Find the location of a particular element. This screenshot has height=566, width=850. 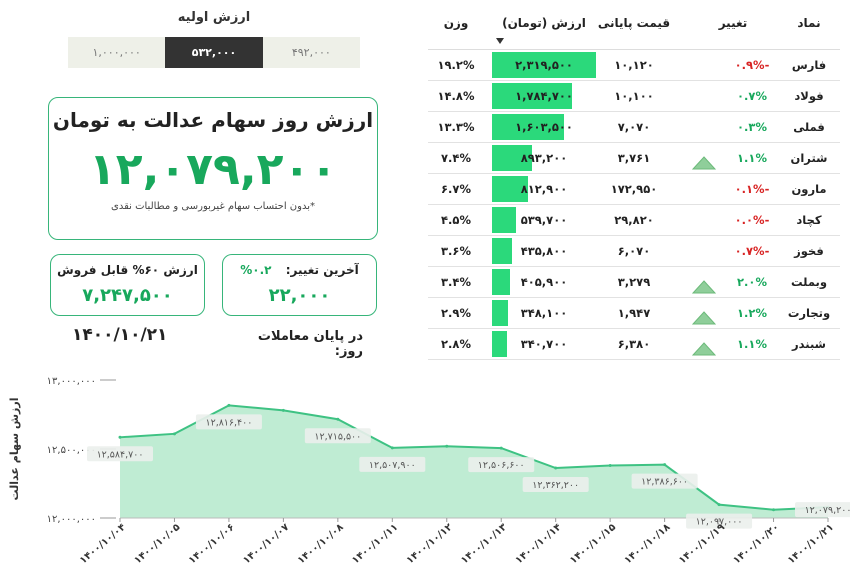

y-tick-label: ۱۲,۰۰۰,۰۰۰ is located at coordinates (71, 519).